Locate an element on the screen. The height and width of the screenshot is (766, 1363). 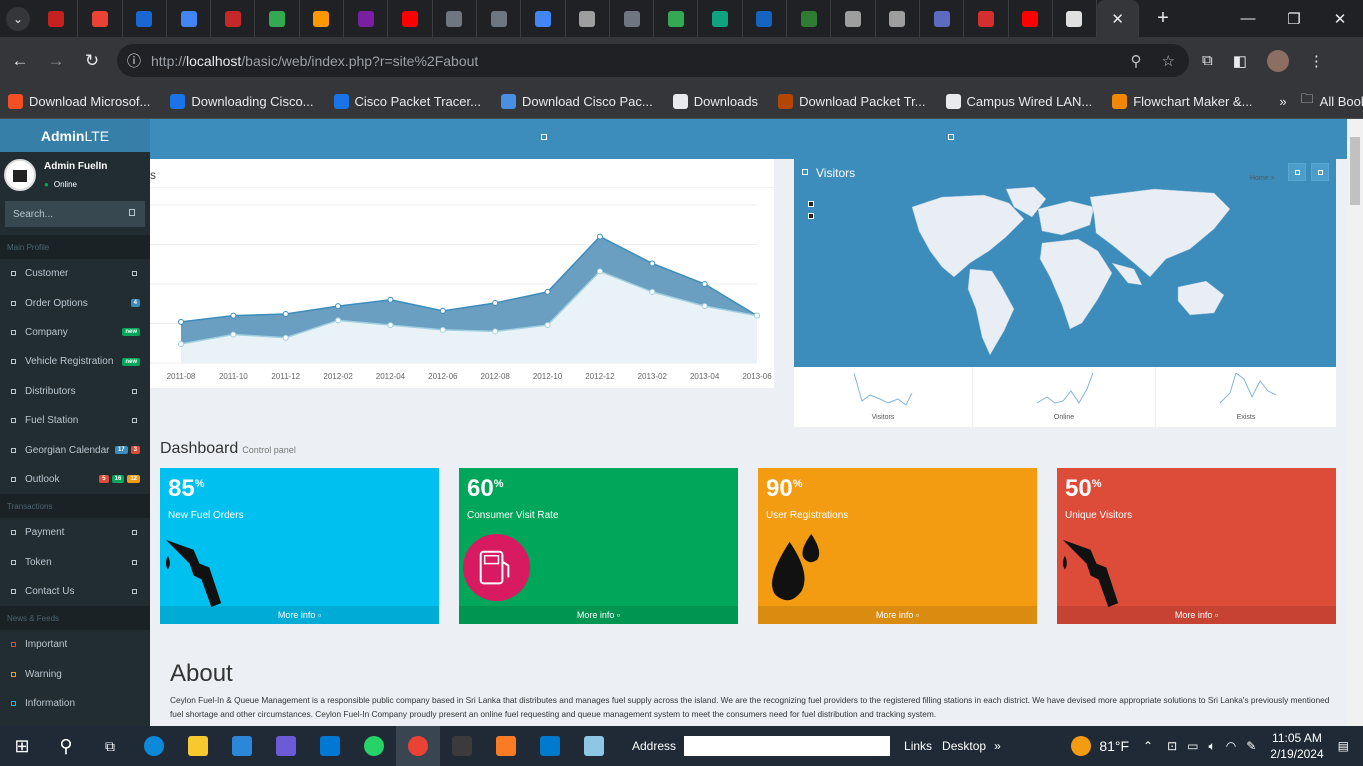
whatsapp-icon is located at coordinates (374, 746).